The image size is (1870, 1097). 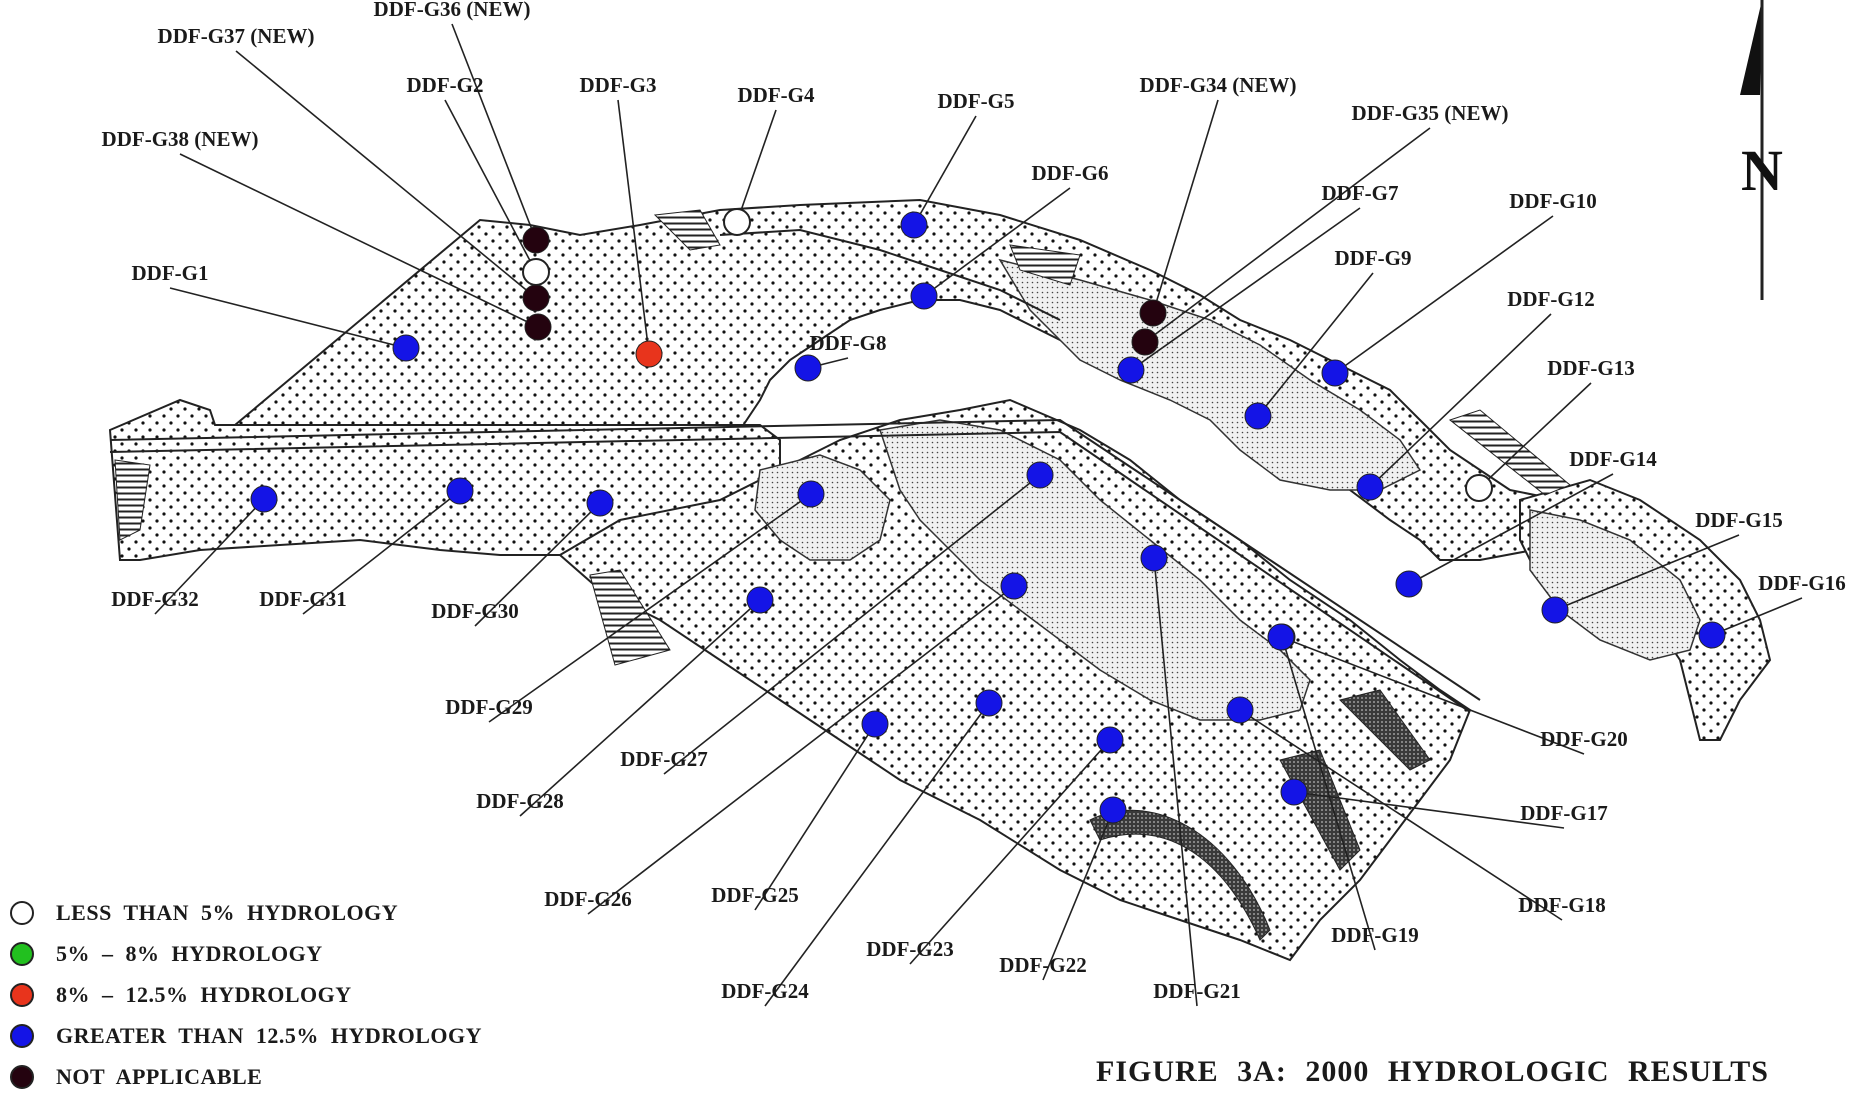 What do you see at coordinates (189, 953) in the screenshot?
I see `legend-label-5to8: 5% – 8% HYDROLOGY` at bounding box center [189, 953].